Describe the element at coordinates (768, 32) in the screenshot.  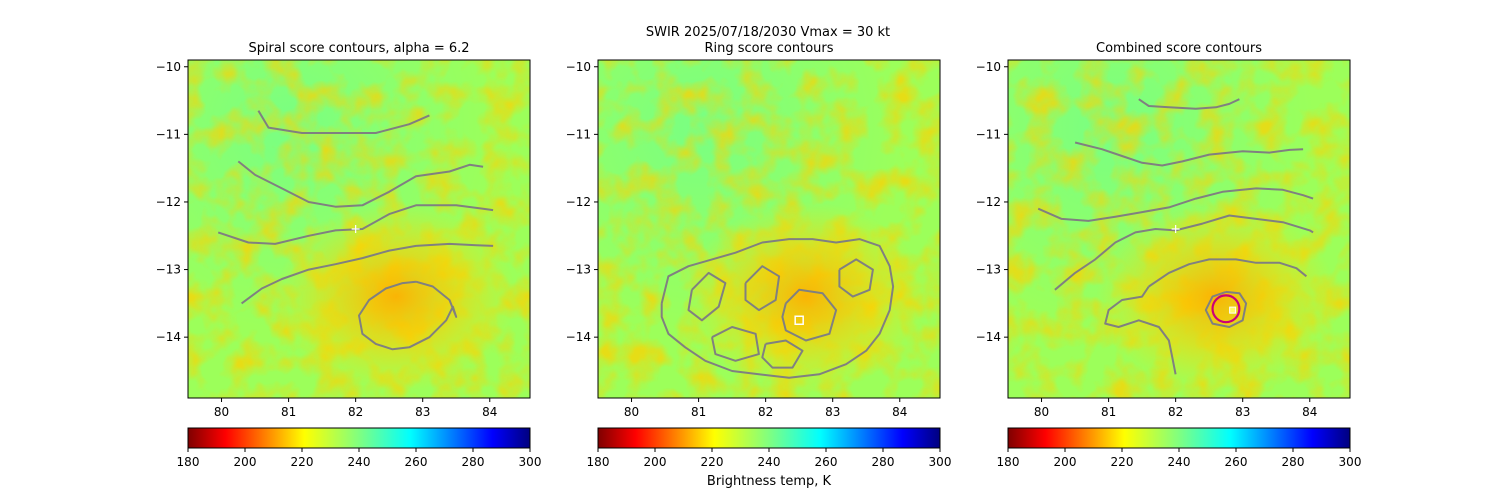
I see `suptitle: SWIR 2025/07/18/2030 Vmax = 30 kt` at that location.